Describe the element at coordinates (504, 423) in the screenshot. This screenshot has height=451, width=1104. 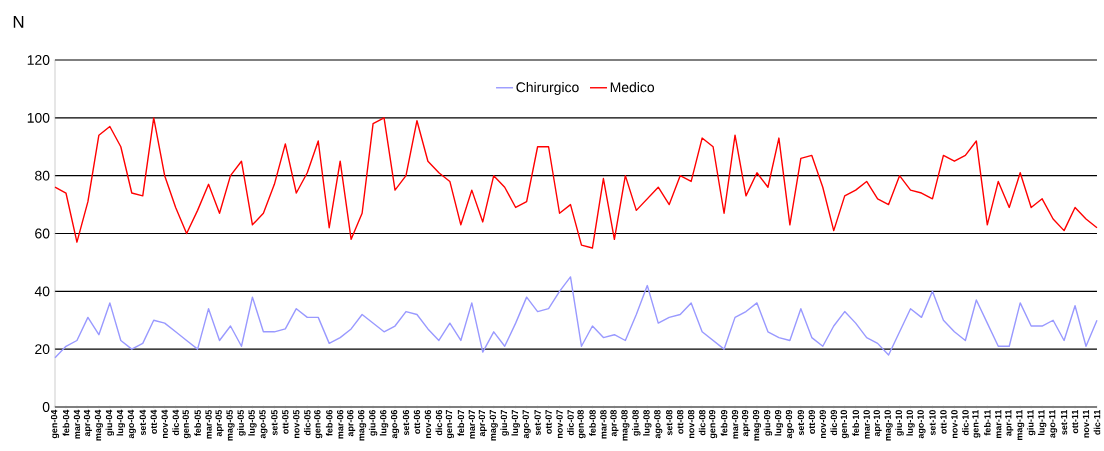
I see `x-tick-label: giu-07` at that location.